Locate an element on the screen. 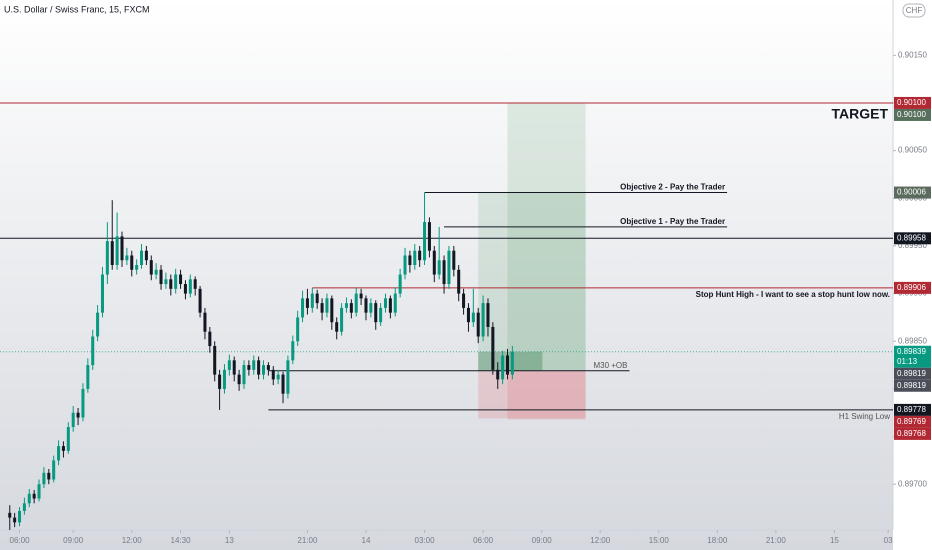 The image size is (932, 550). chart-title: U.S. Dollar / Swiss Franc, 15, FXCM is located at coordinates (77, 9).